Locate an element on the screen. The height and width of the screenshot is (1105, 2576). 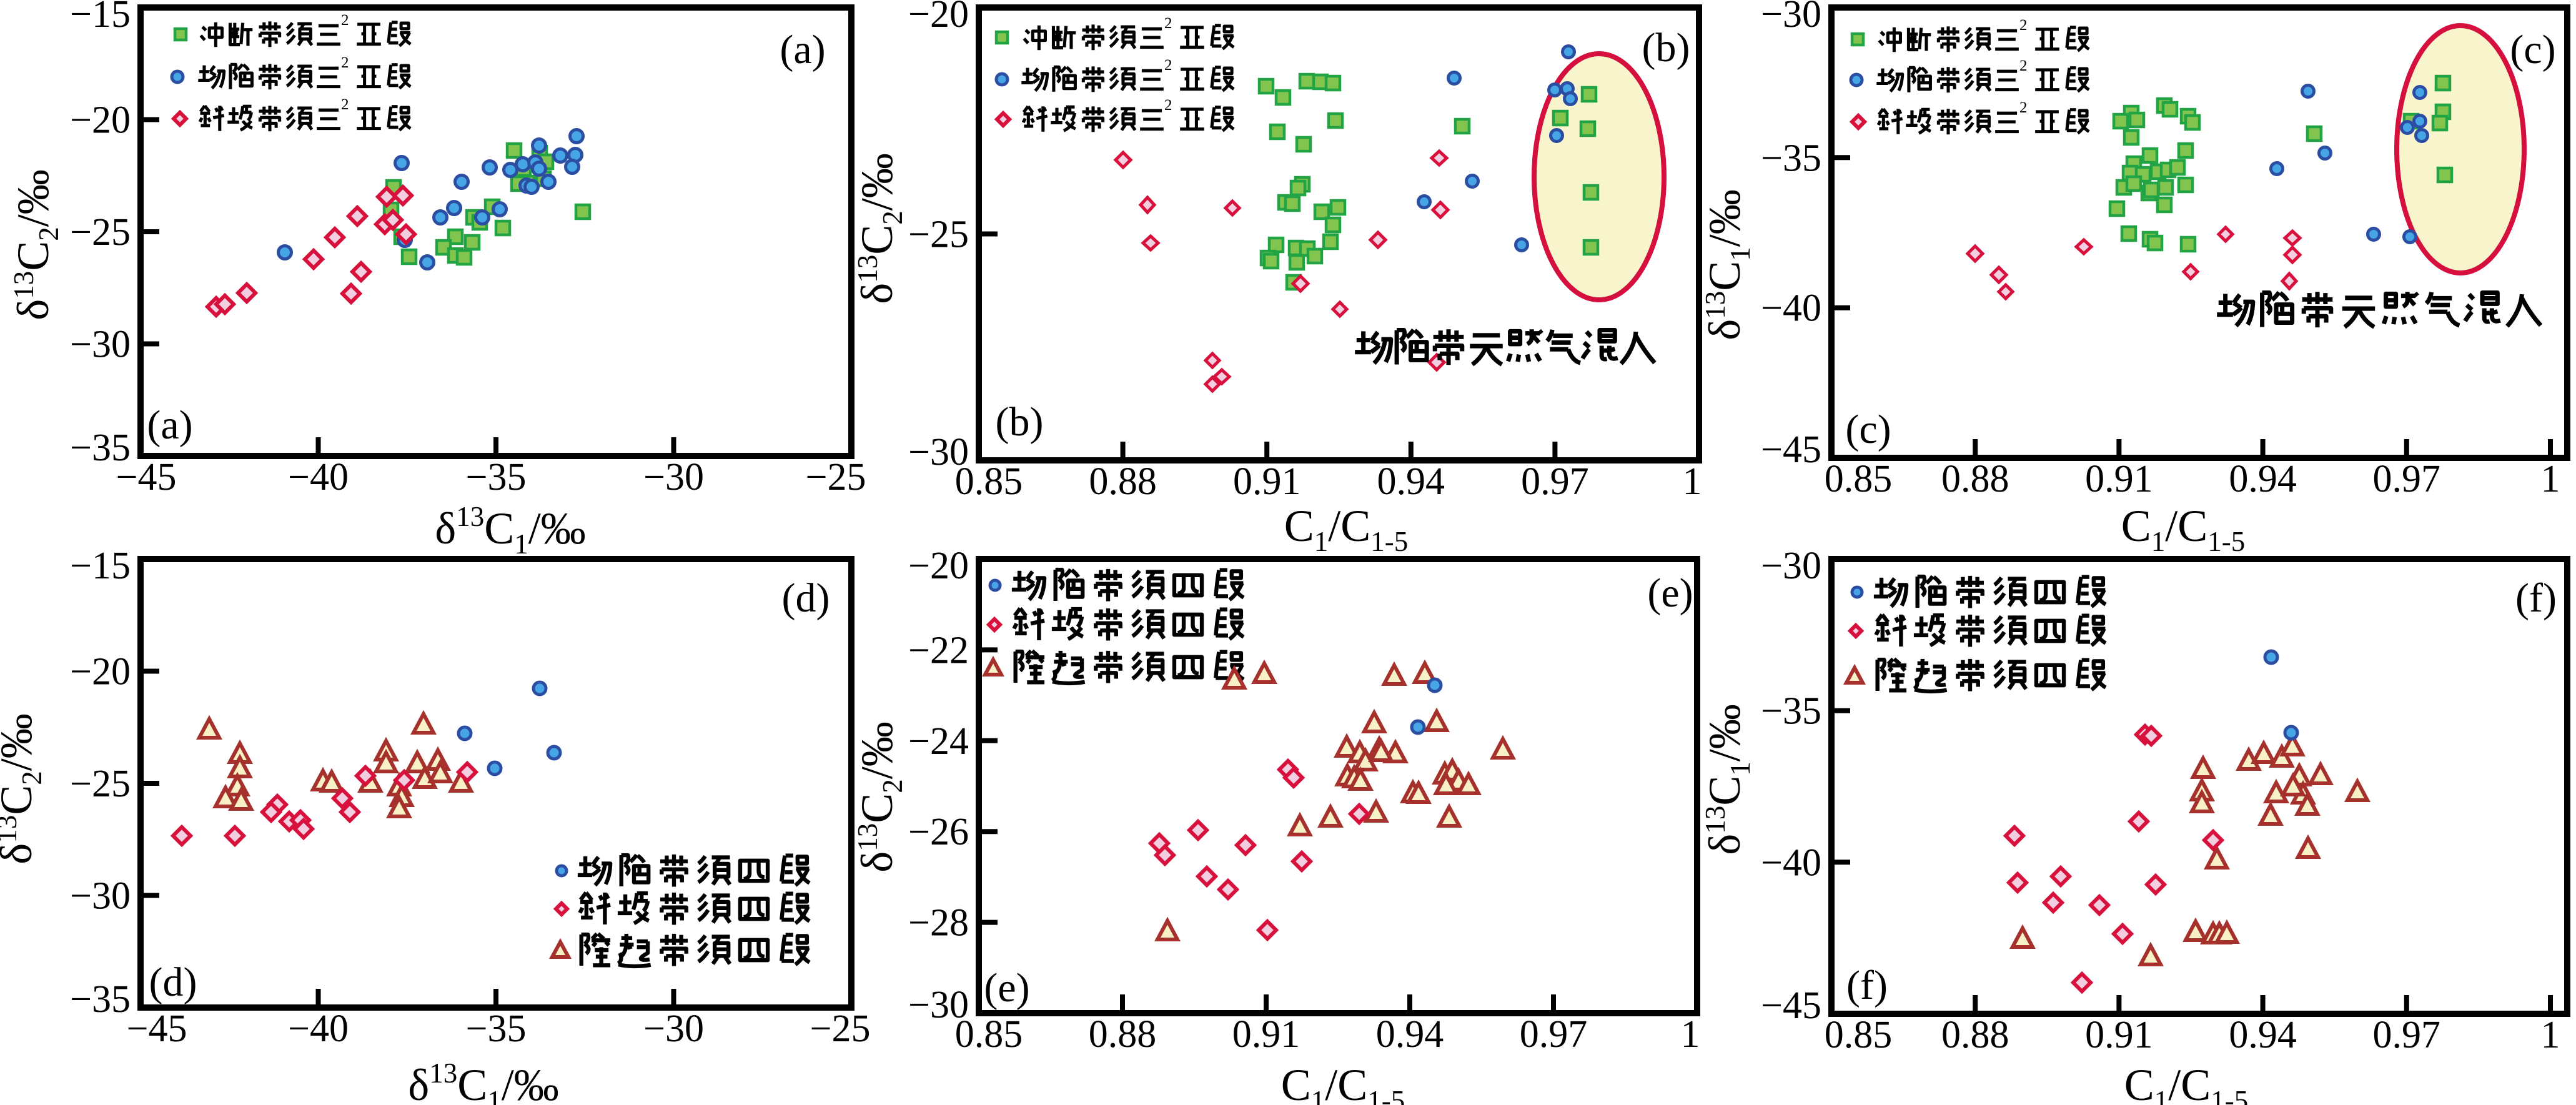
svg-text: −24 is located at coordinates (938, 741).